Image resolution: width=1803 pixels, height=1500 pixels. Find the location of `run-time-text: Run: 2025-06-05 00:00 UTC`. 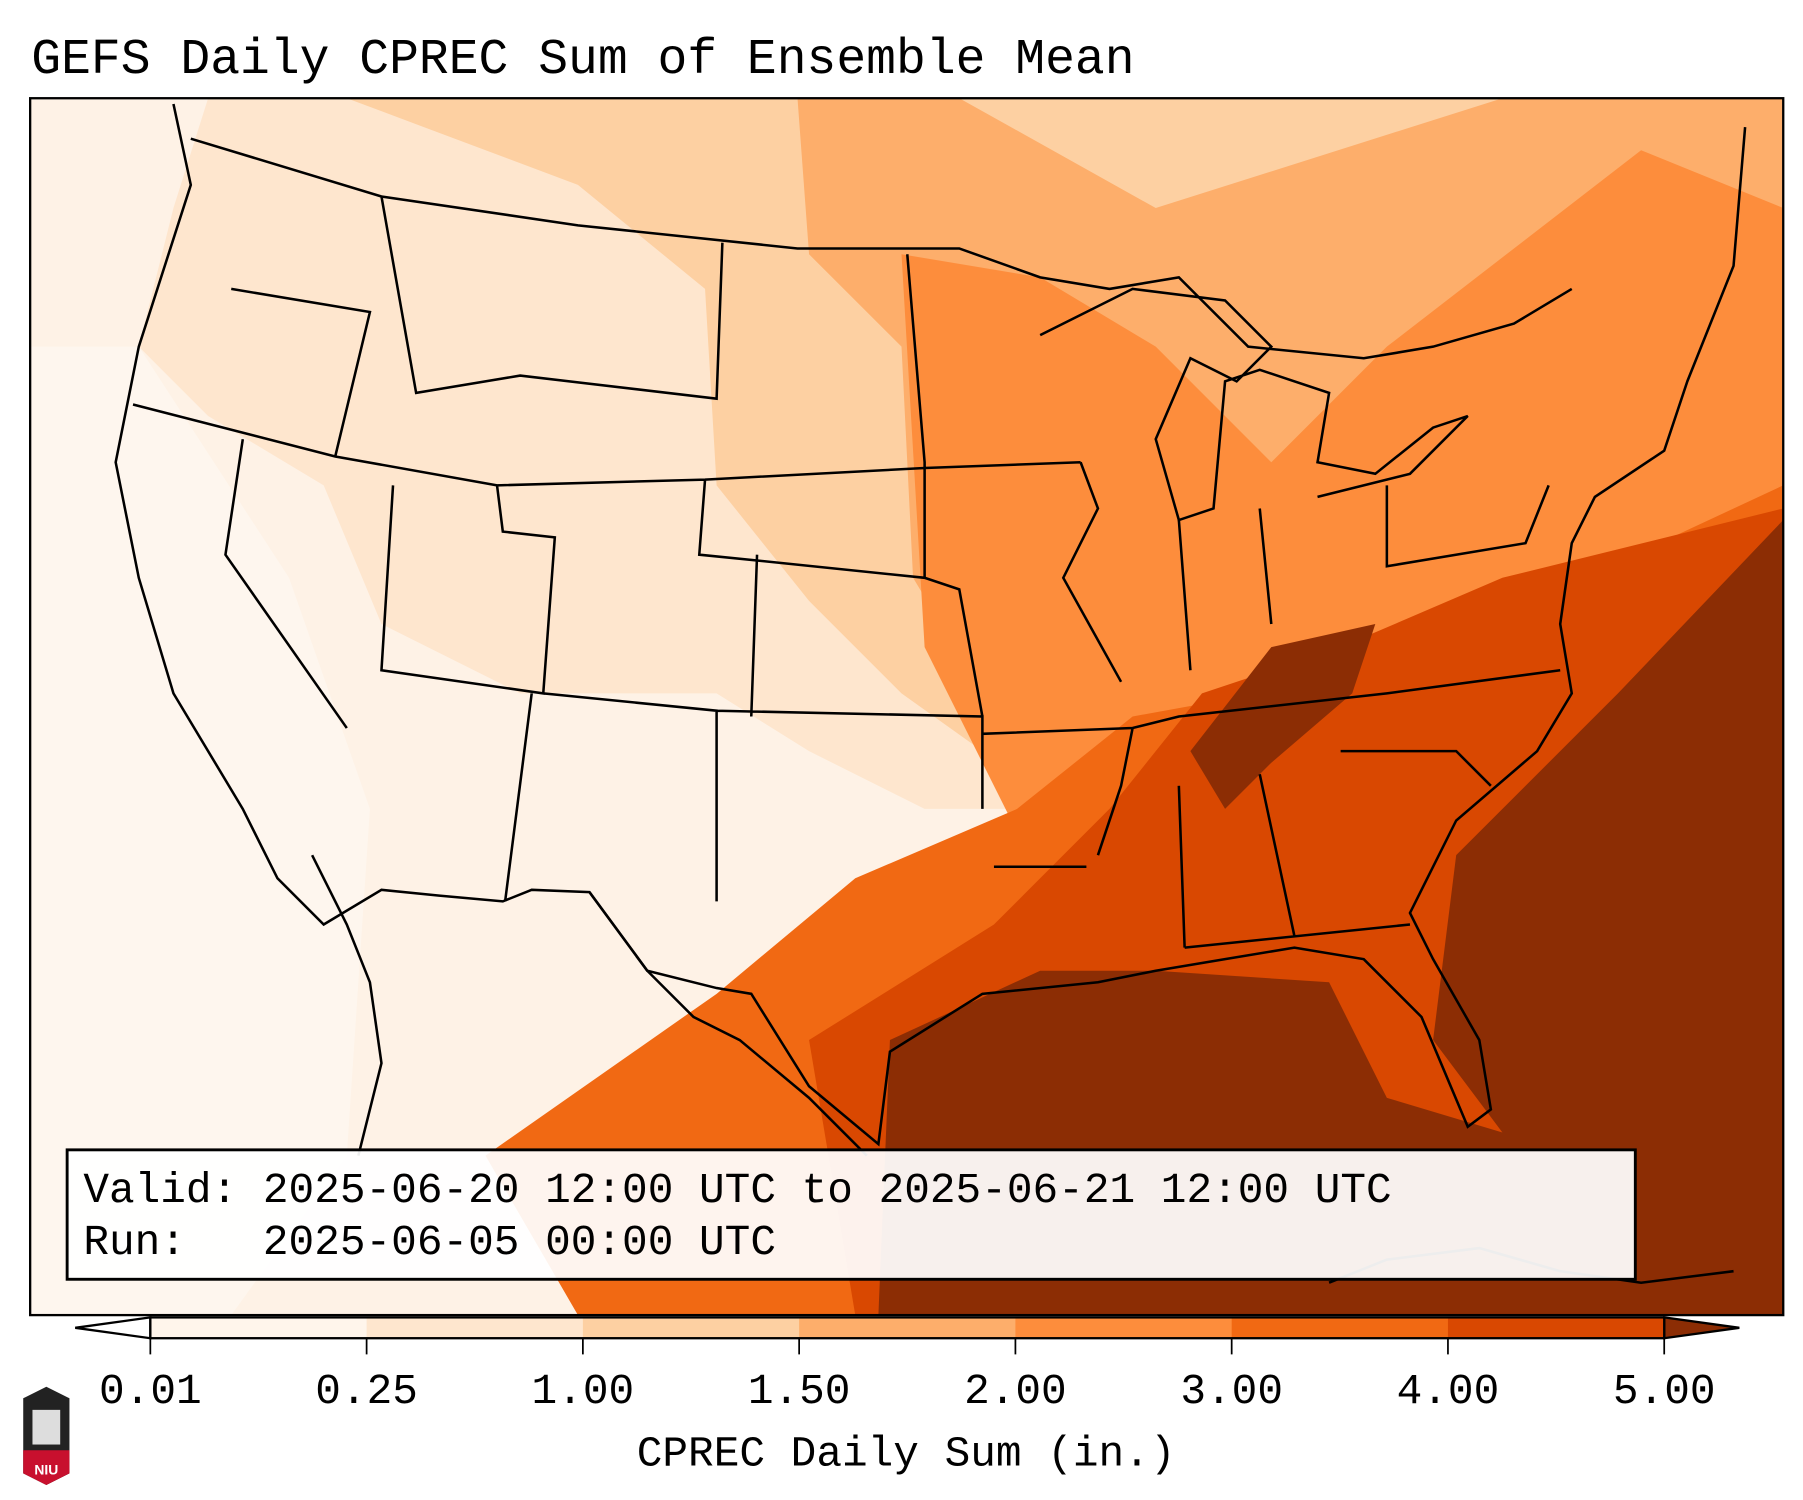

run-time-text: Run: 2025-06-05 00:00 UTC is located at coordinates (429, 1242).